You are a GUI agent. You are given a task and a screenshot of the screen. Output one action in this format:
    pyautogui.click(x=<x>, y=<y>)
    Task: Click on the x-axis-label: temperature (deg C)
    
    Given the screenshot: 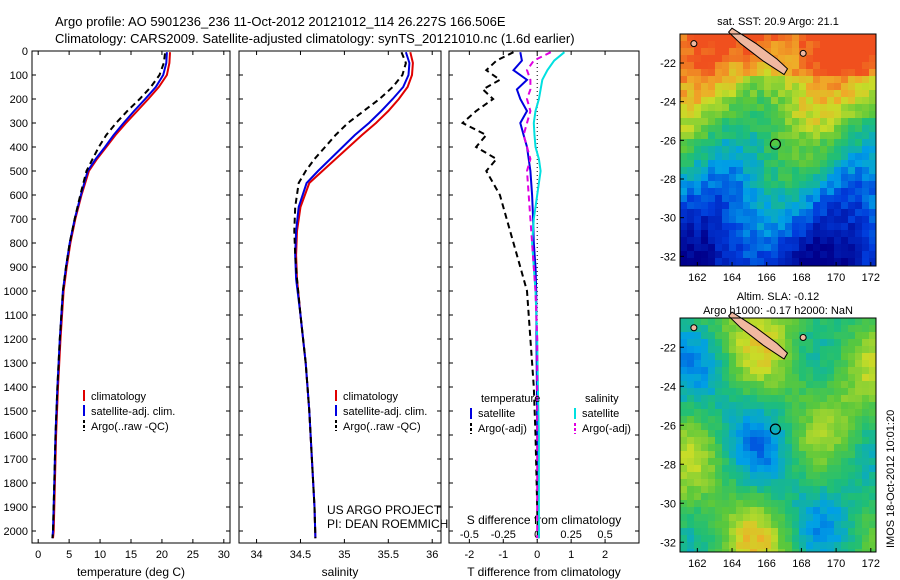 What is the action you would take?
    pyautogui.click(x=131, y=572)
    